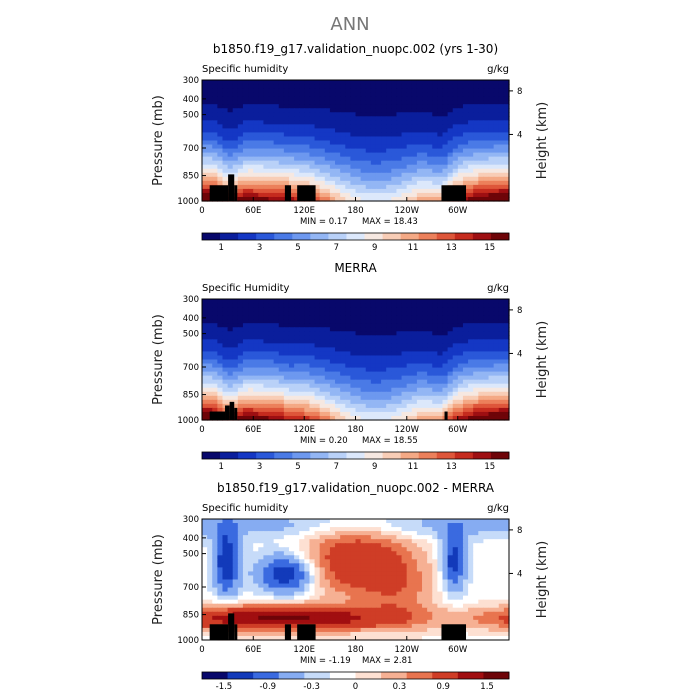 The image size is (700, 700). I want to click on x-tick-label: 60E, so click(253, 430).